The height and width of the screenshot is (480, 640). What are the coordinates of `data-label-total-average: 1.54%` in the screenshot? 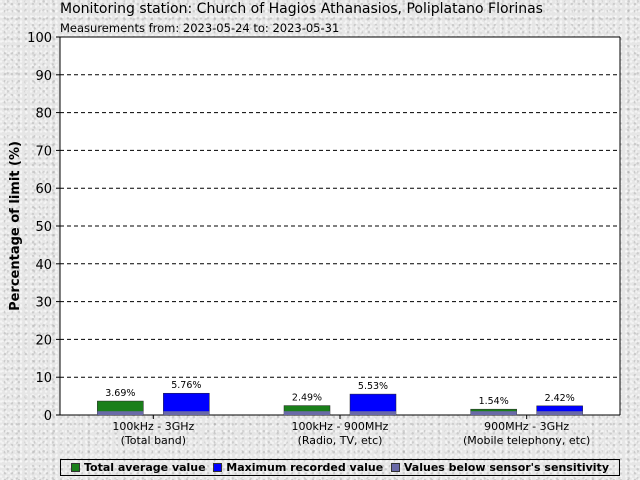 It's located at (494, 401).